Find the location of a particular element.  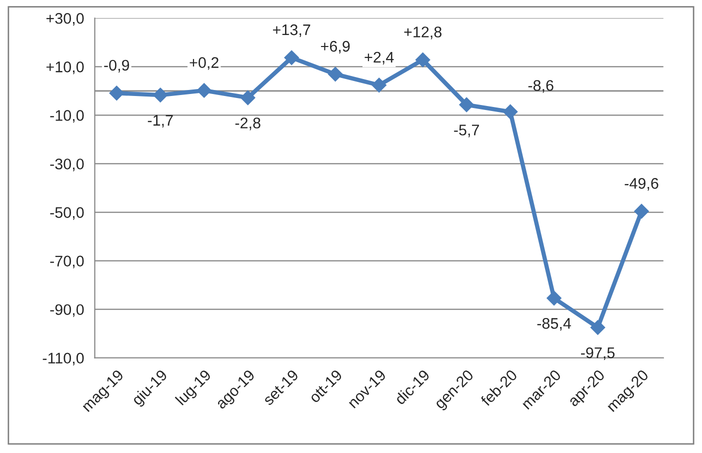

y-tick-label: -30,0 is located at coordinates (67, 165).